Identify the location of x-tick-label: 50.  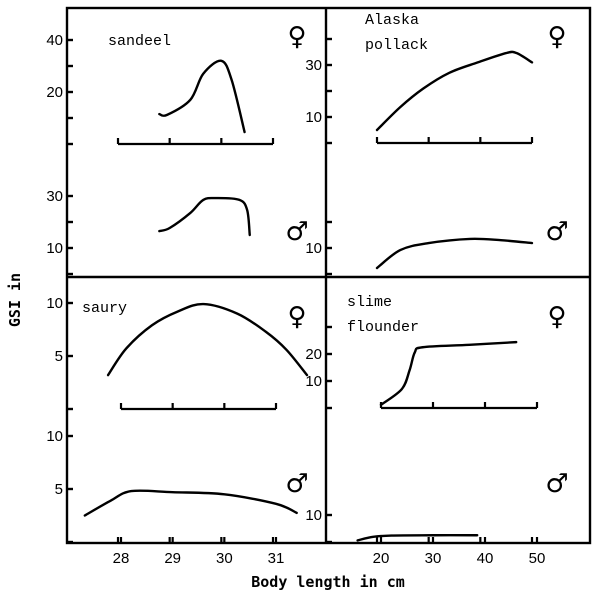
(537, 558).